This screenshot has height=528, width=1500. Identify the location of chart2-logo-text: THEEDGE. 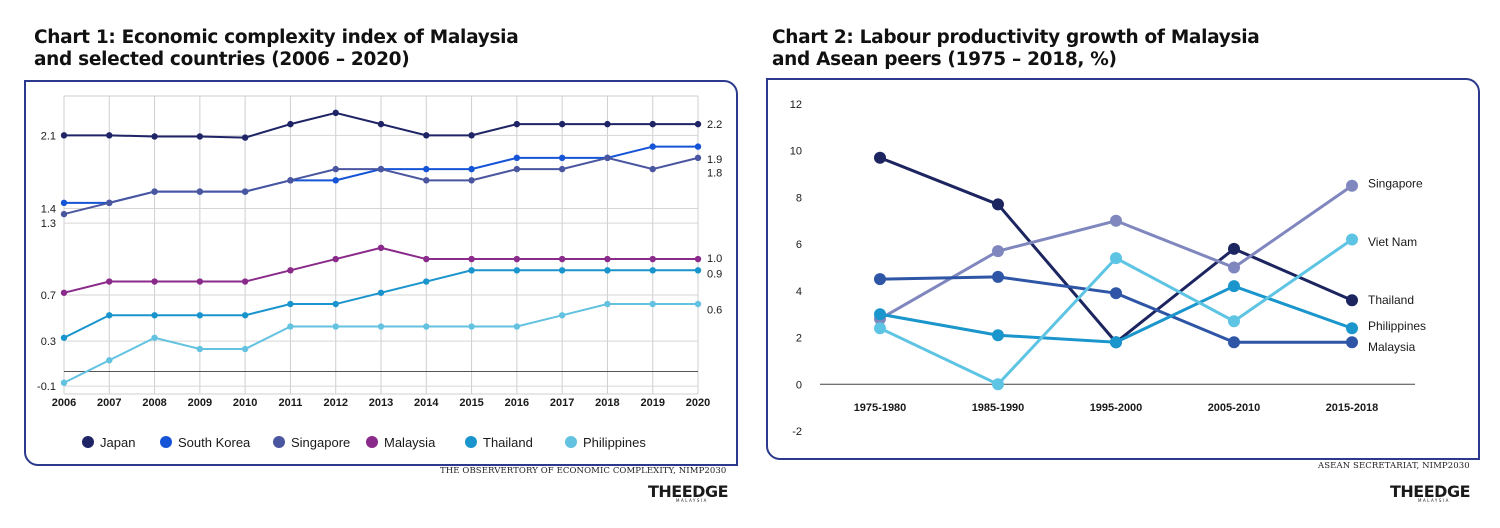
(1430, 491).